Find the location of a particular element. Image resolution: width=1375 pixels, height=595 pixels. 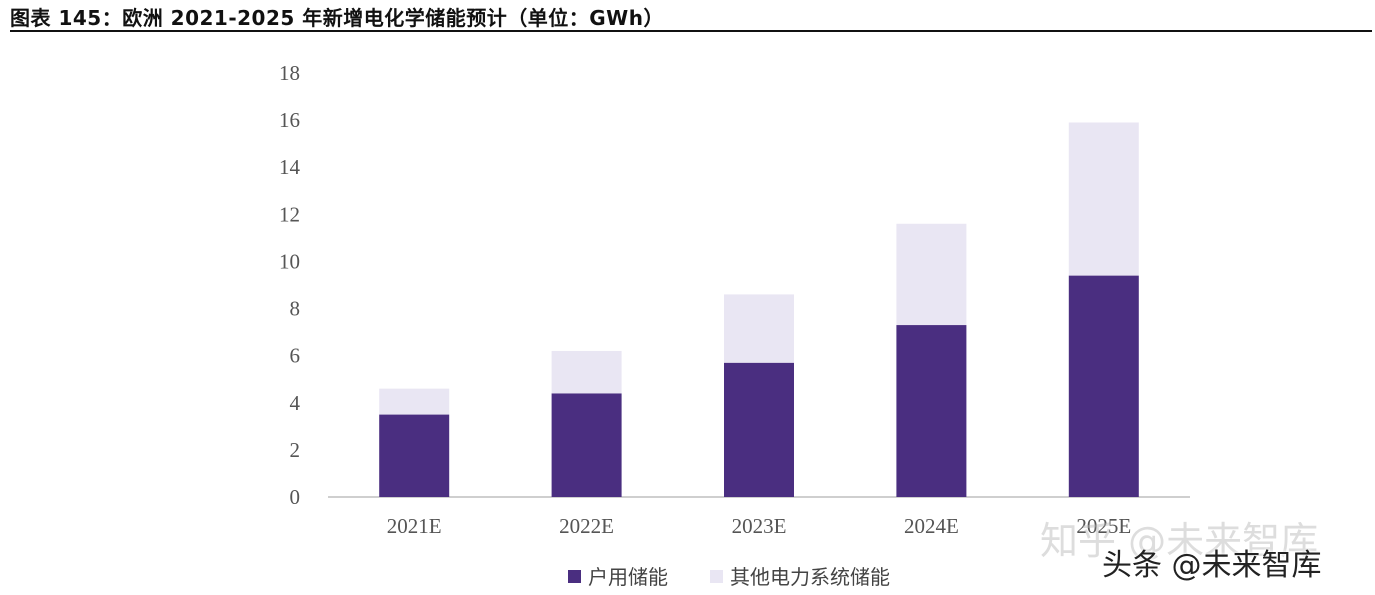

y-tick-label: 10 is located at coordinates (289, 261).